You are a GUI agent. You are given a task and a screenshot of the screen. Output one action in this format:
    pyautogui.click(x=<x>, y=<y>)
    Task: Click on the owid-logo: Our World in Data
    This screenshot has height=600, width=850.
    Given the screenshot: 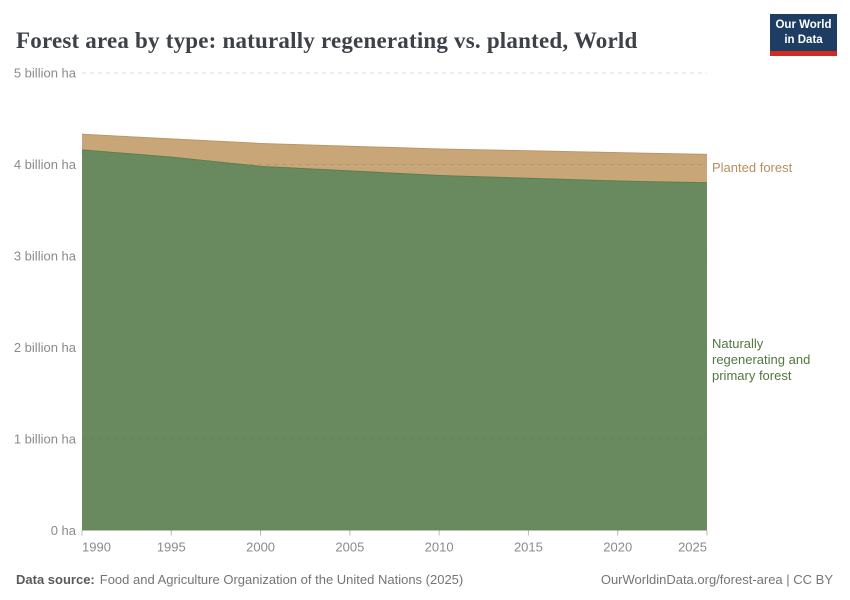 What is the action you would take?
    pyautogui.click(x=803, y=35)
    